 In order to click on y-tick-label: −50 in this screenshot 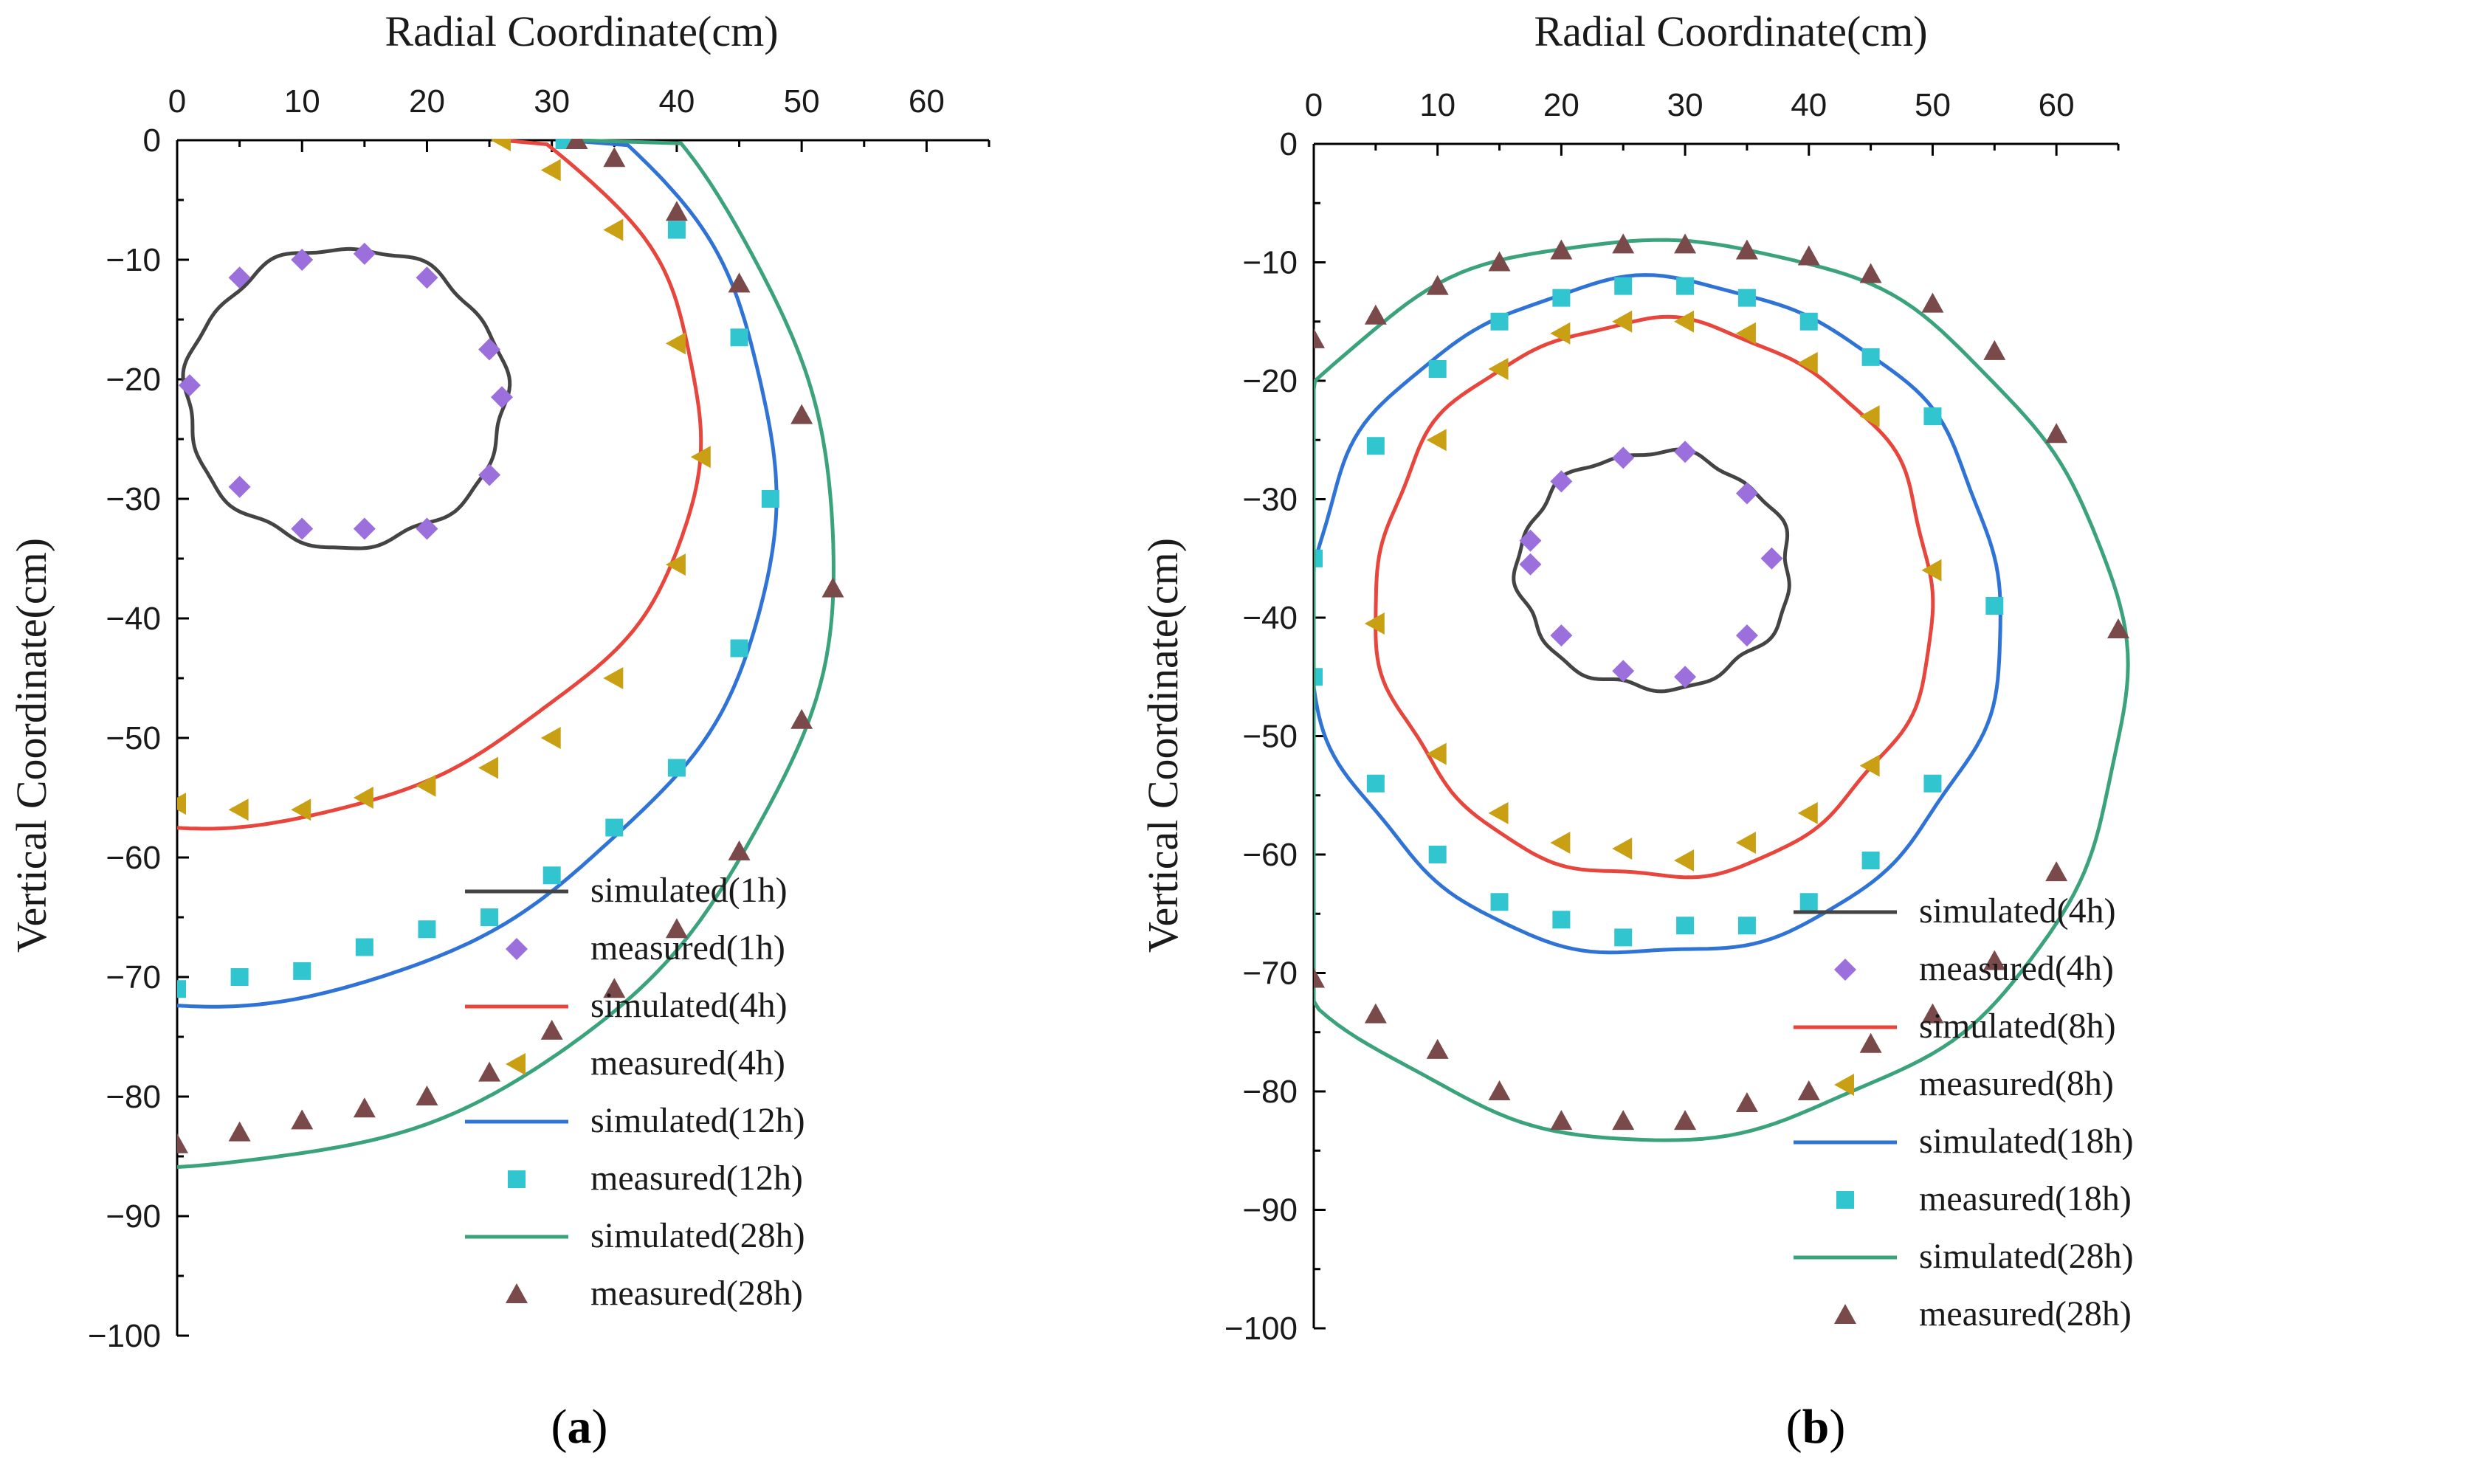, I will do `click(133, 738)`.